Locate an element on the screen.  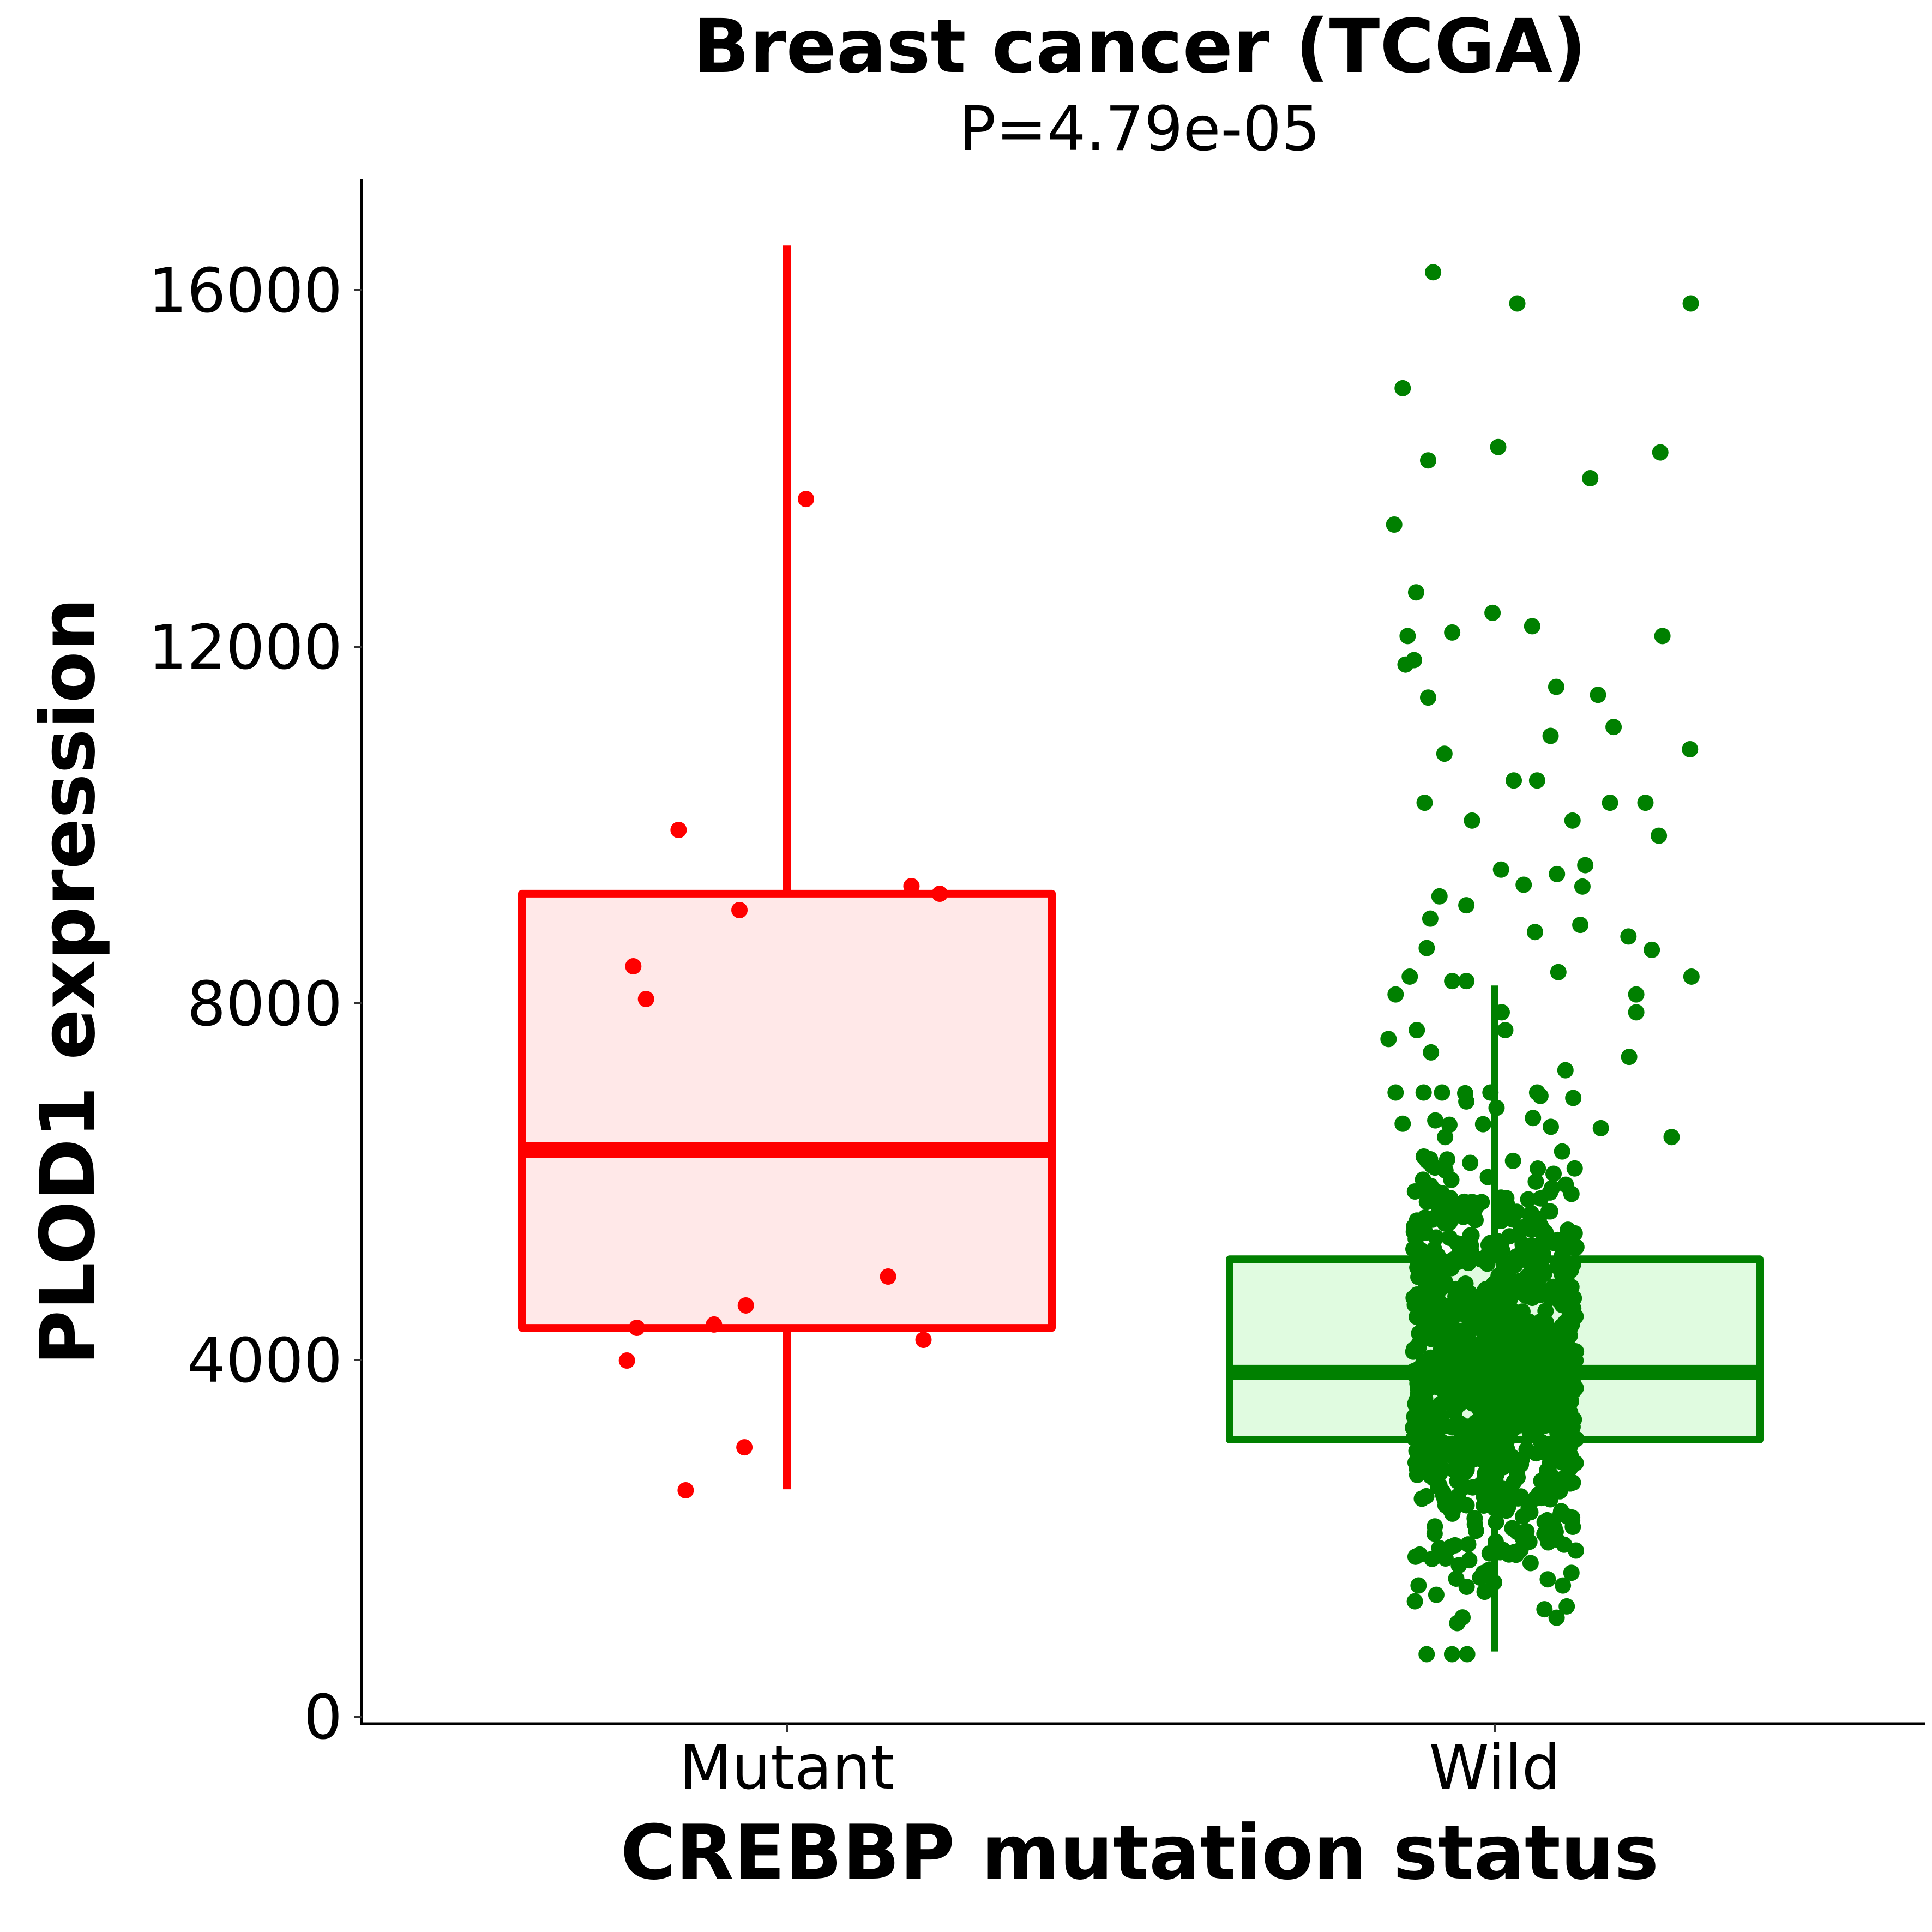
y-tick-label: 0 is located at coordinates (323, 1717).